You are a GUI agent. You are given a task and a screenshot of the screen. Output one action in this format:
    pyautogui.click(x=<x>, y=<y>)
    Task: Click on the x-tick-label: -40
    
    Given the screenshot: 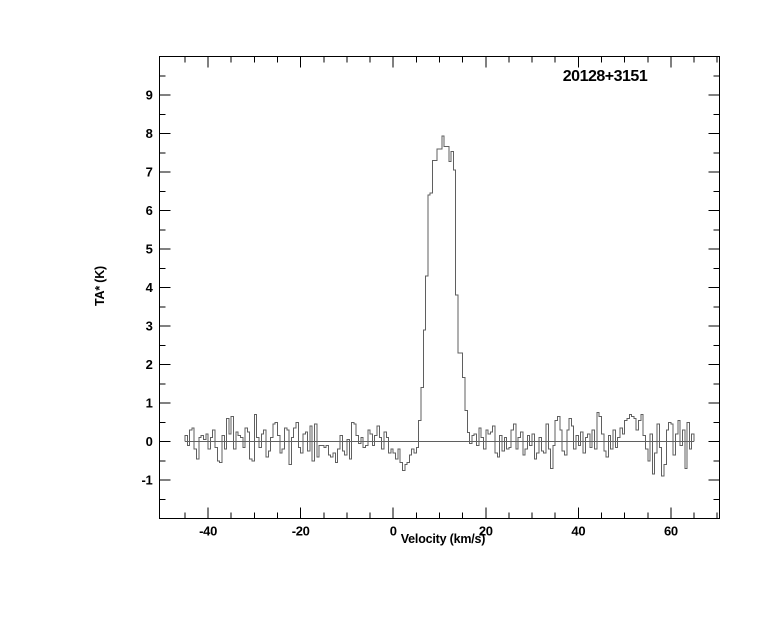 What is the action you would take?
    pyautogui.click(x=208, y=531)
    